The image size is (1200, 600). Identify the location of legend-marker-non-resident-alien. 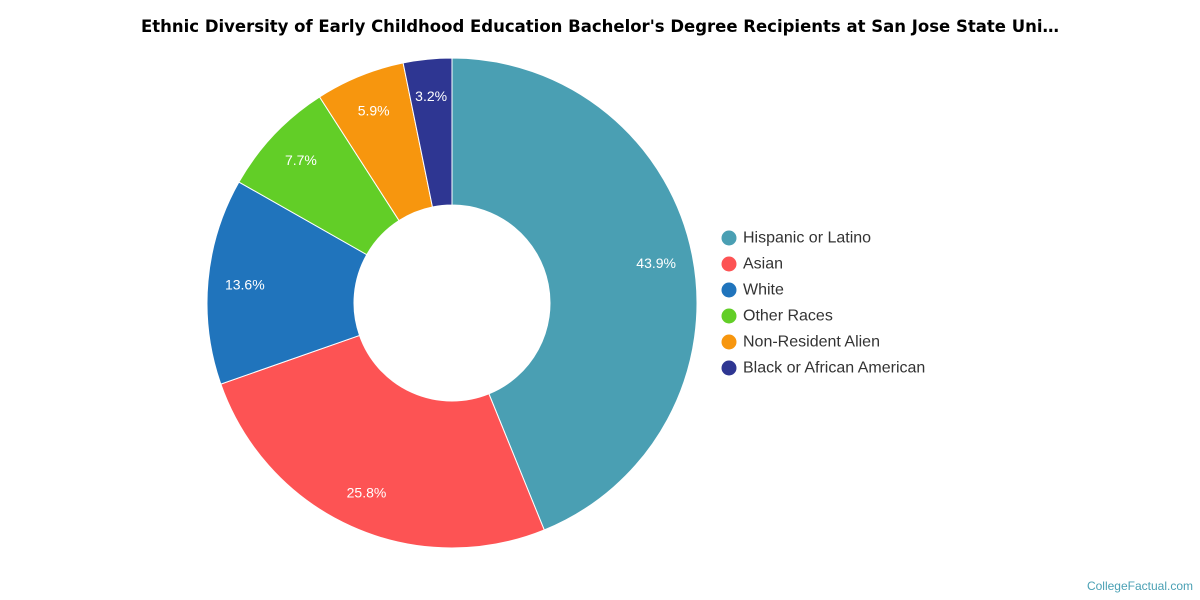
(729, 342).